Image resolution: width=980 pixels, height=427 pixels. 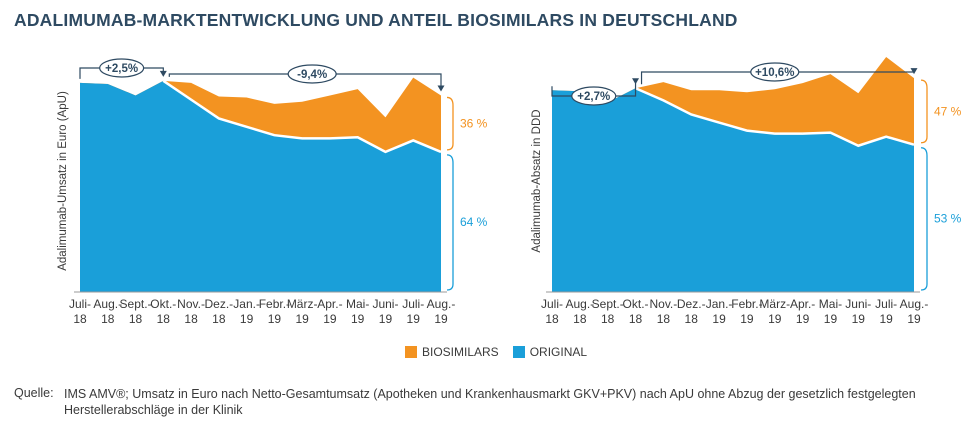 I want to click on change-label-2: +10,6%, so click(x=774, y=73).